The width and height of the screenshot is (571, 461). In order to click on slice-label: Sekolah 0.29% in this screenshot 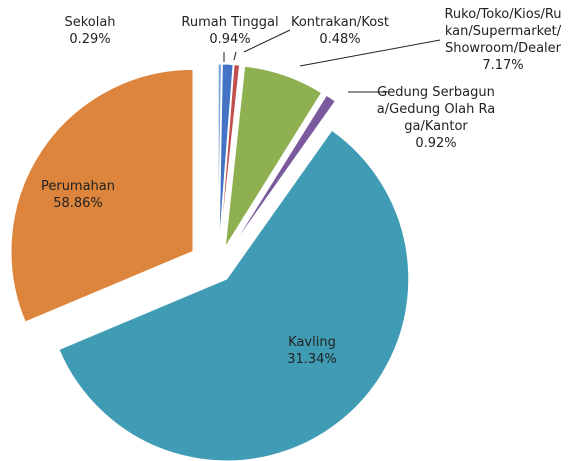, I will do `click(90, 31)`.